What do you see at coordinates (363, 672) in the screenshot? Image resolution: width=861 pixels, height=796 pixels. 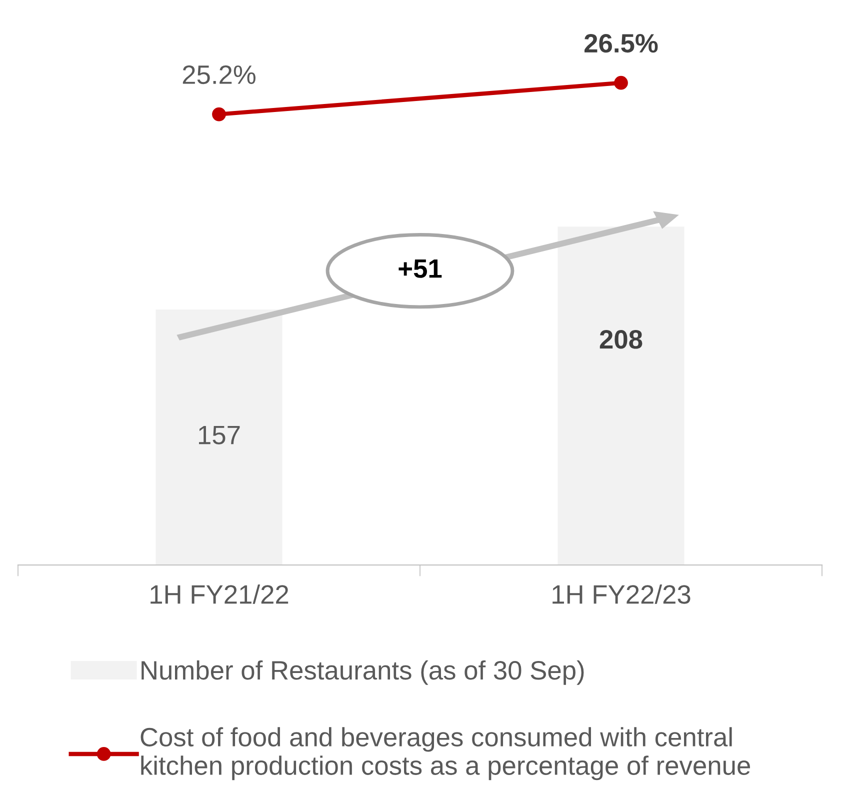 I see `legend-label: Number of Restaurants (as of 30 Sep)` at bounding box center [363, 672].